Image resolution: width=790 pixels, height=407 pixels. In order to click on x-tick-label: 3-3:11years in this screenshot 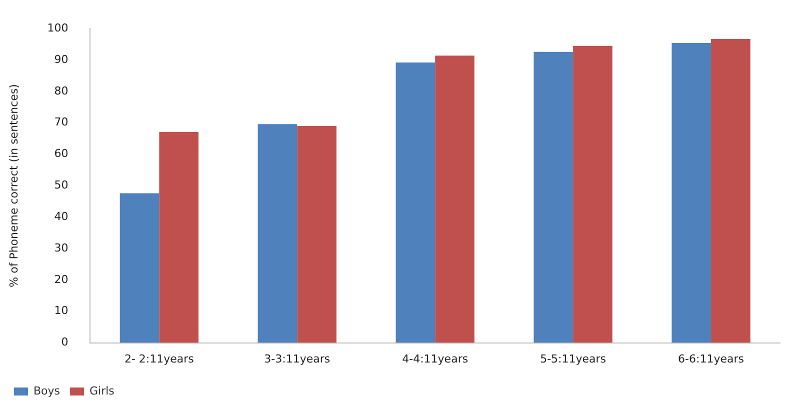, I will do `click(297, 359)`.